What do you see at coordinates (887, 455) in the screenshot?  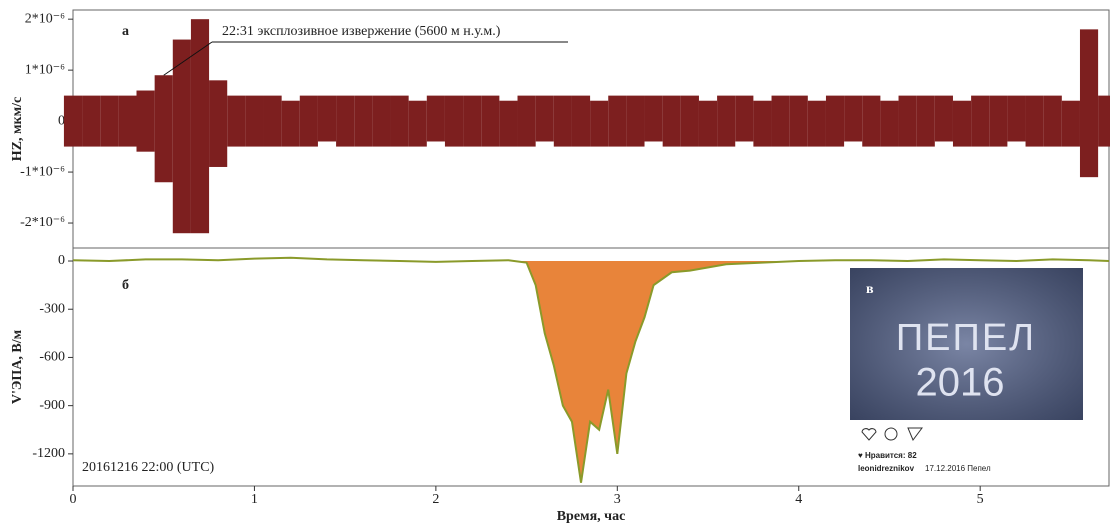 I see `likes: ♥ Нравится: 82` at bounding box center [887, 455].